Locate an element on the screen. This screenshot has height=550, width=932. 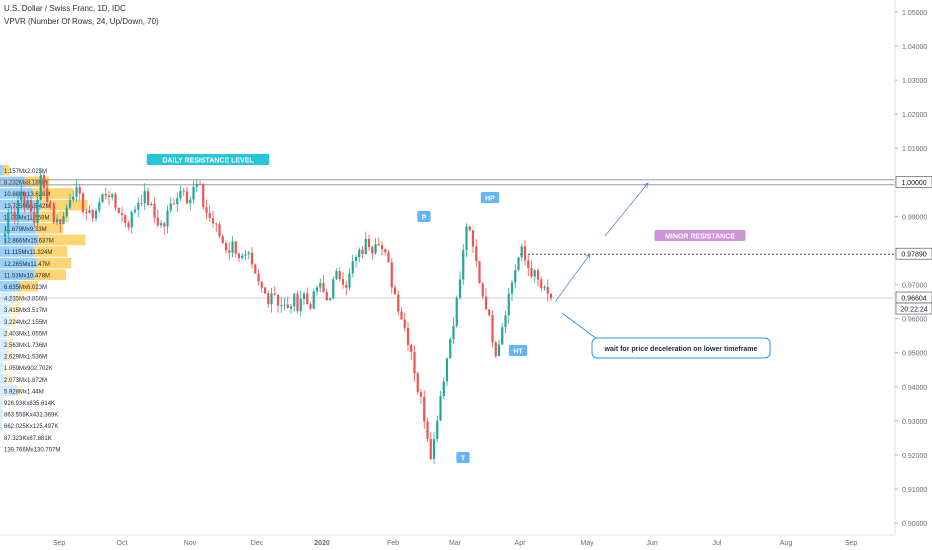
vp-row-label: 12.265Mx11.47M is located at coordinates (27, 265).